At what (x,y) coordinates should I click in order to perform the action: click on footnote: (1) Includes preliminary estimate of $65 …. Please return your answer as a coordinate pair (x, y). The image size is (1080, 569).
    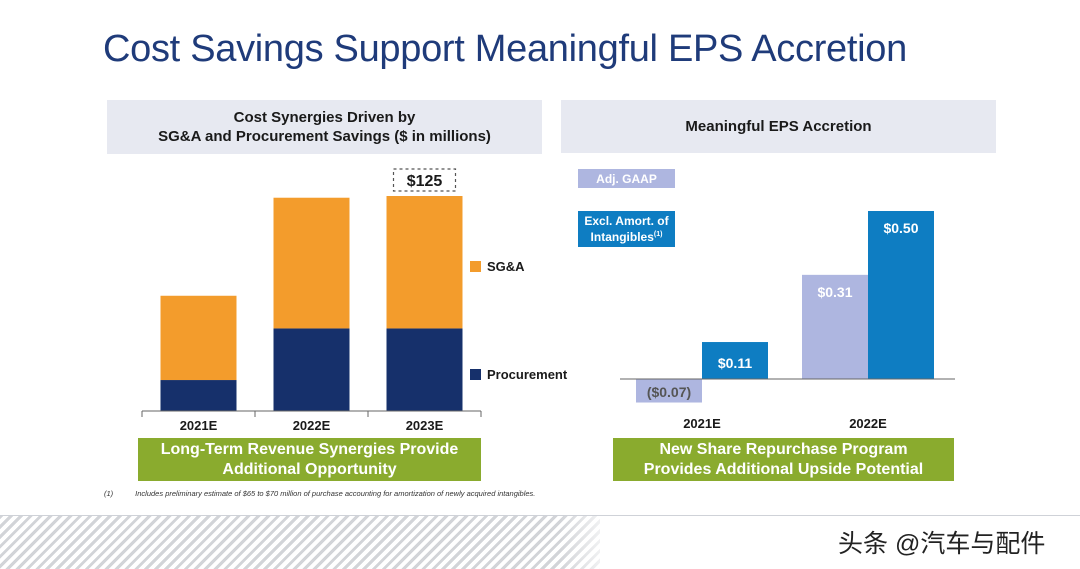
    Looking at the image, I should click on (319, 493).